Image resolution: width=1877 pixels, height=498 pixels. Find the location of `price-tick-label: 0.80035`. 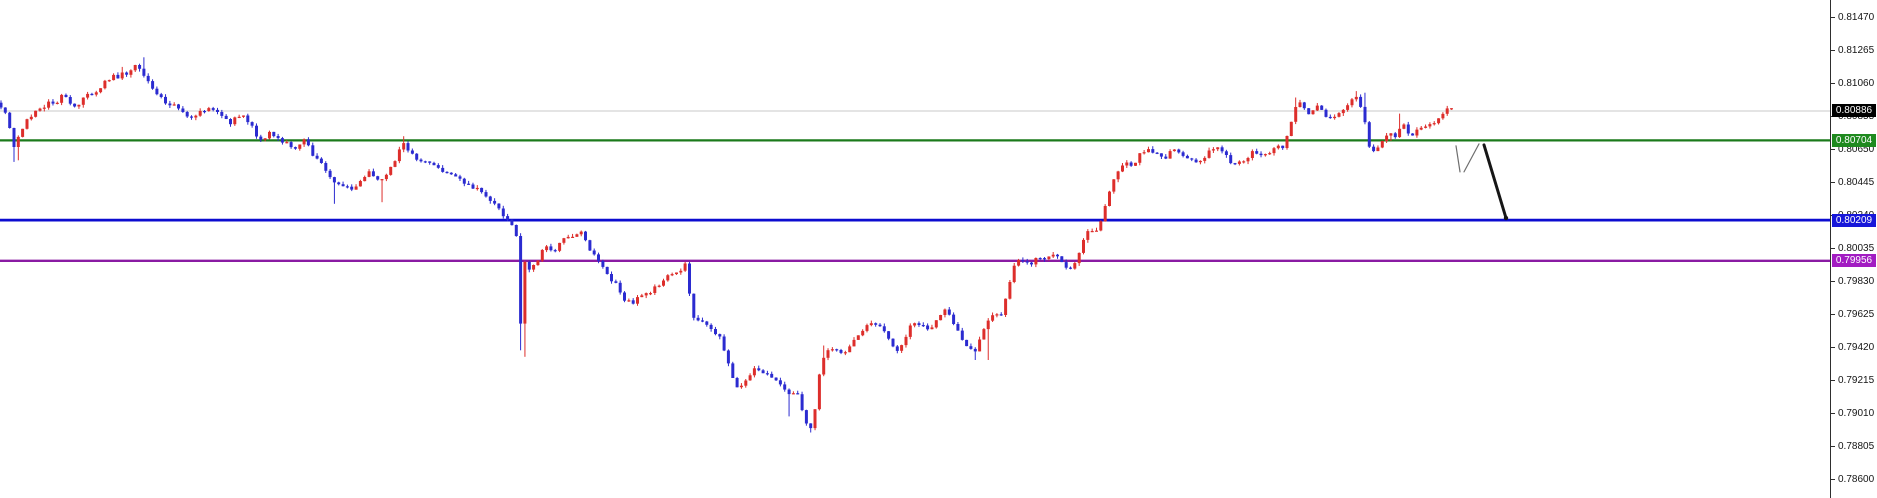

price-tick-label: 0.80035 is located at coordinates (1856, 248).